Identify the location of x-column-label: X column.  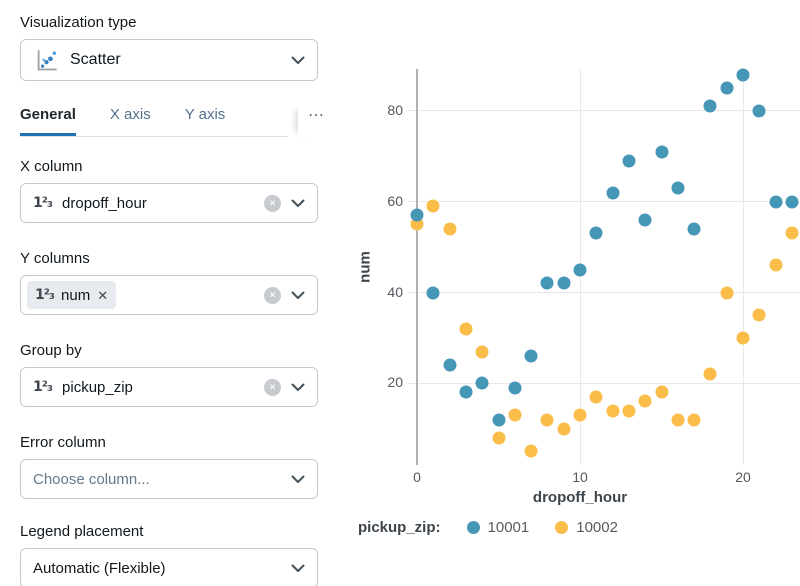
(51, 166).